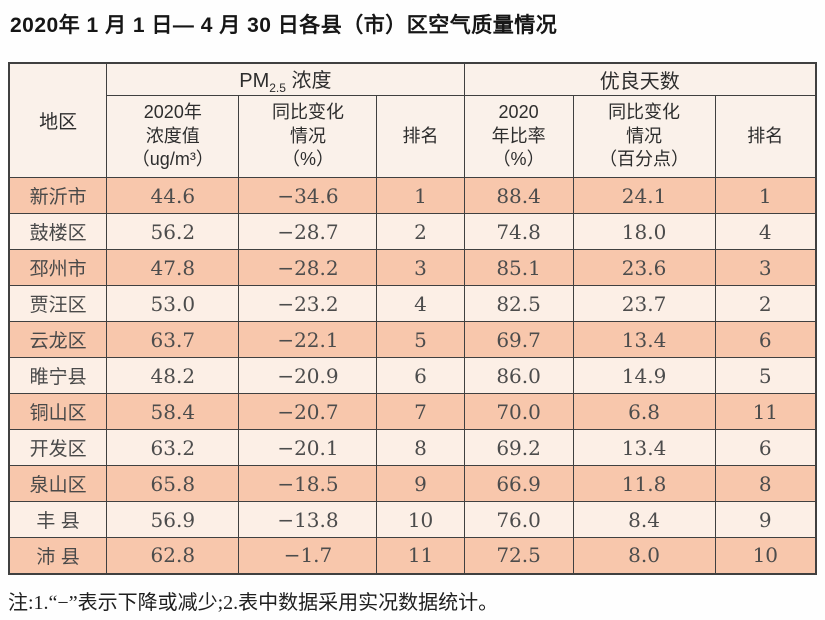 This screenshot has width=825, height=620. Describe the element at coordinates (172, 111) in the screenshot. I see `pm-value-line1: 2020年` at that location.